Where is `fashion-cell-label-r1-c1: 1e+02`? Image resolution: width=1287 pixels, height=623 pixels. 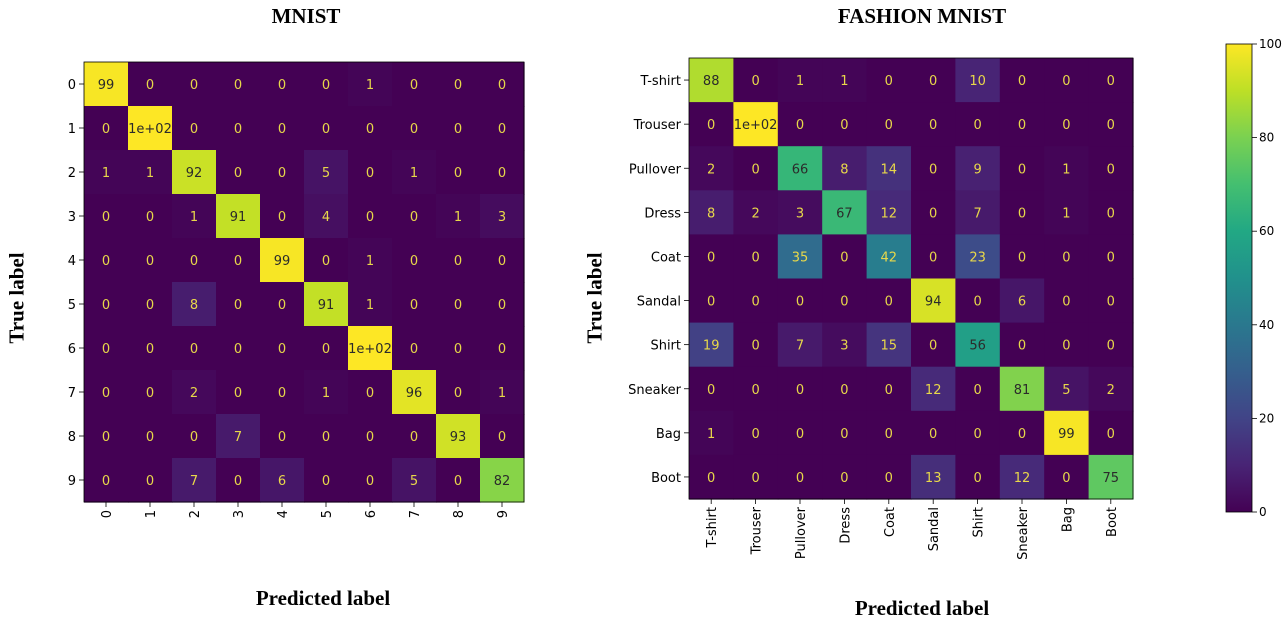 fashion-cell-label-r1-c1: 1e+02 is located at coordinates (756, 125).